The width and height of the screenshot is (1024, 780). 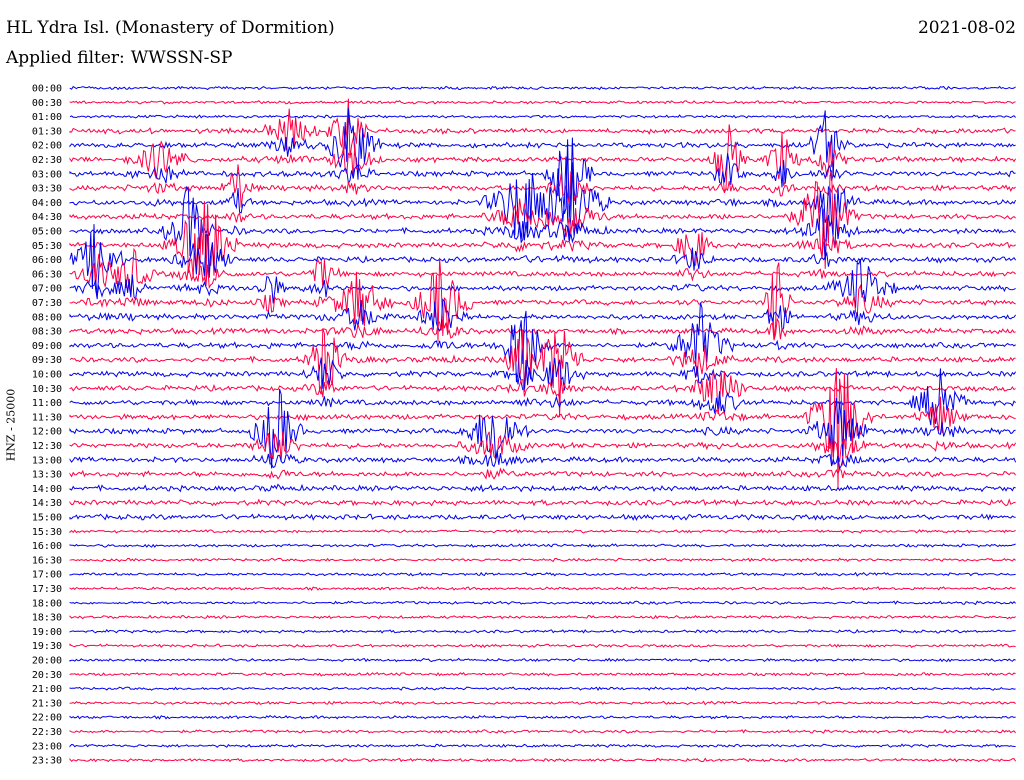 I want to click on trace-time-label: 11:00, so click(x=47, y=403).